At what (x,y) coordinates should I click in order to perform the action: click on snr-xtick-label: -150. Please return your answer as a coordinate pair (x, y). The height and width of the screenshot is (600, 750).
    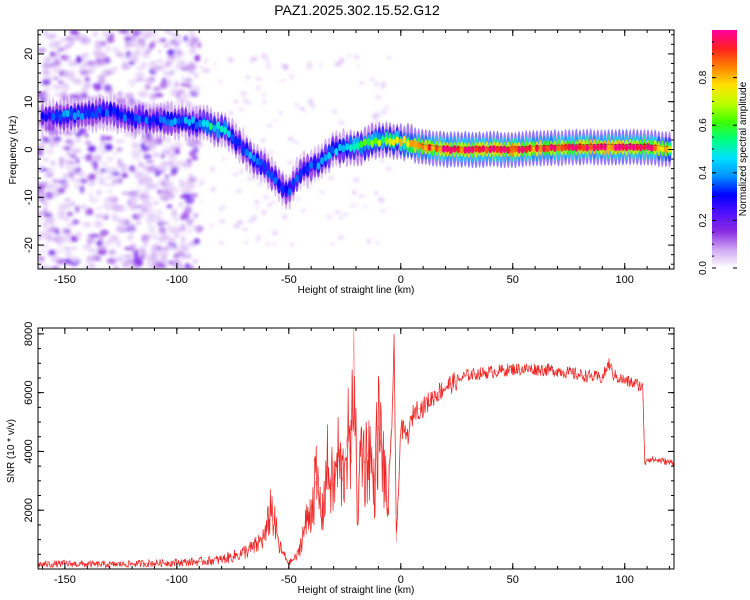
    Looking at the image, I should click on (65, 580).